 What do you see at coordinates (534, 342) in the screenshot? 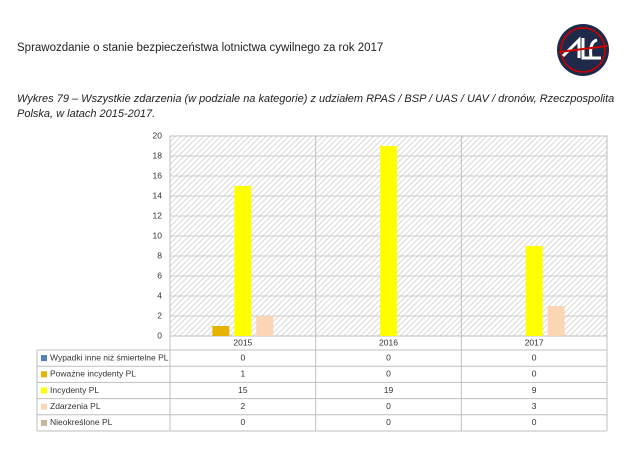
I see `x-tick-label: 2017` at bounding box center [534, 342].